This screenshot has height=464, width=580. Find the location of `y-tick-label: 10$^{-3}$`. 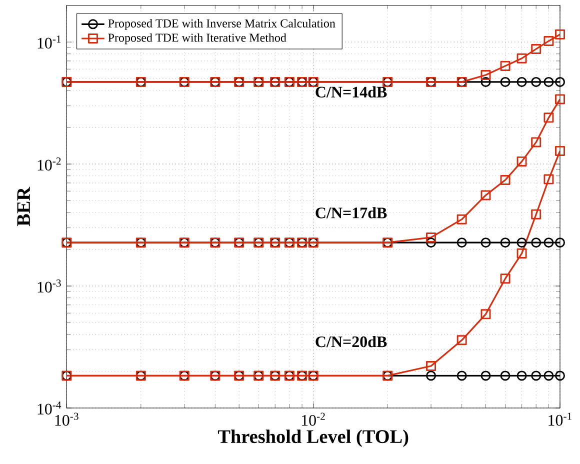

y-tick-label: 10$^{-3}$ is located at coordinates (49, 286).